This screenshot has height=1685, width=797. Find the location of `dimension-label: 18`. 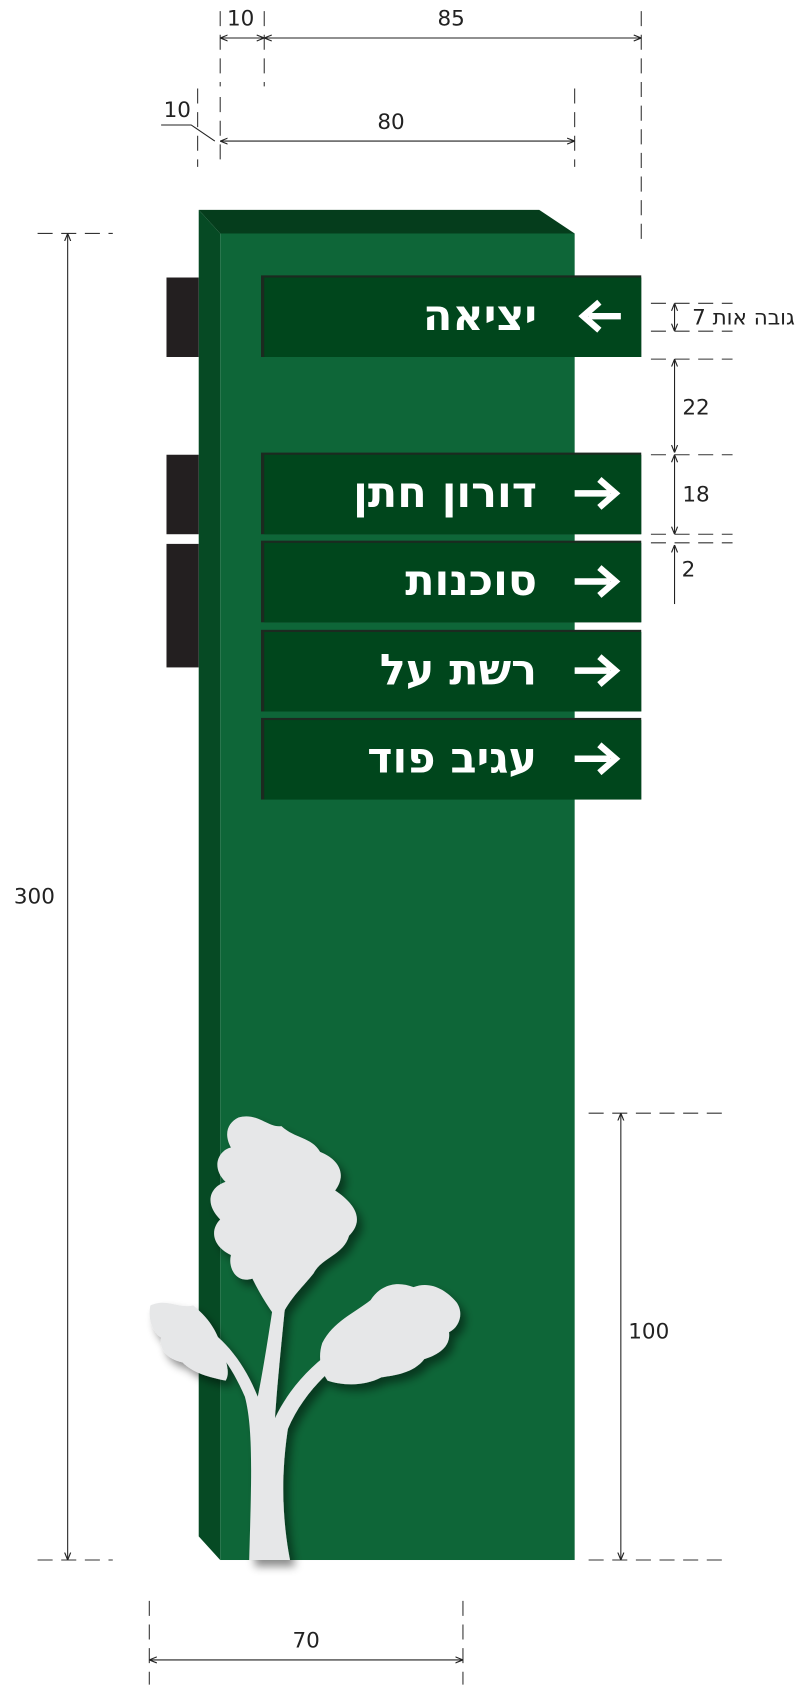

dimension-label: 18 is located at coordinates (695, 495).